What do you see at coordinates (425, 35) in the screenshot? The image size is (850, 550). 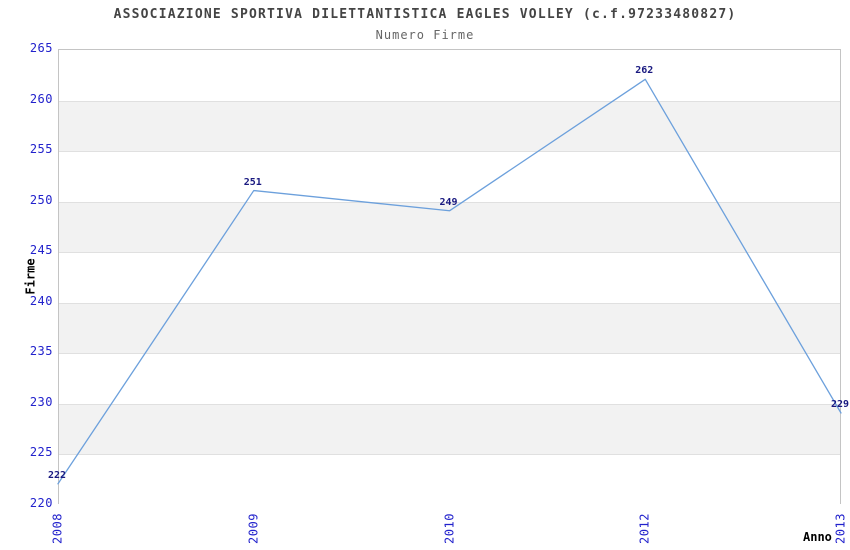 I see `chart-subtitle: Numero Firme` at bounding box center [425, 35].